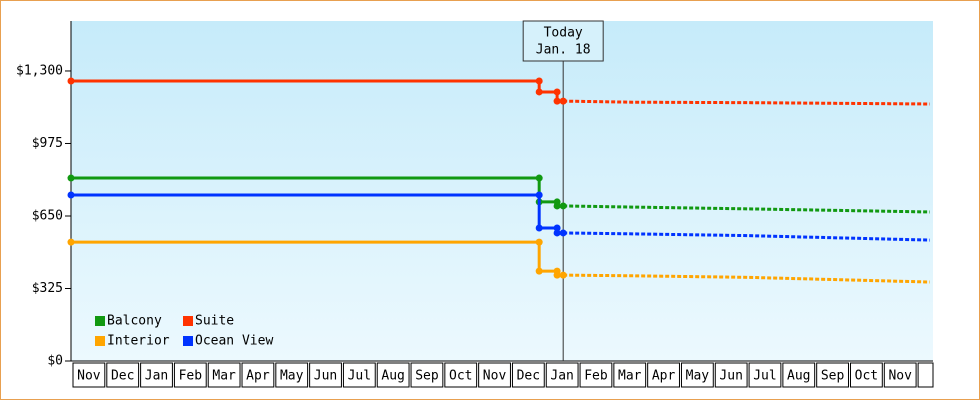  What do you see at coordinates (134, 321) in the screenshot?
I see `legend-label: Balcony` at bounding box center [134, 321].